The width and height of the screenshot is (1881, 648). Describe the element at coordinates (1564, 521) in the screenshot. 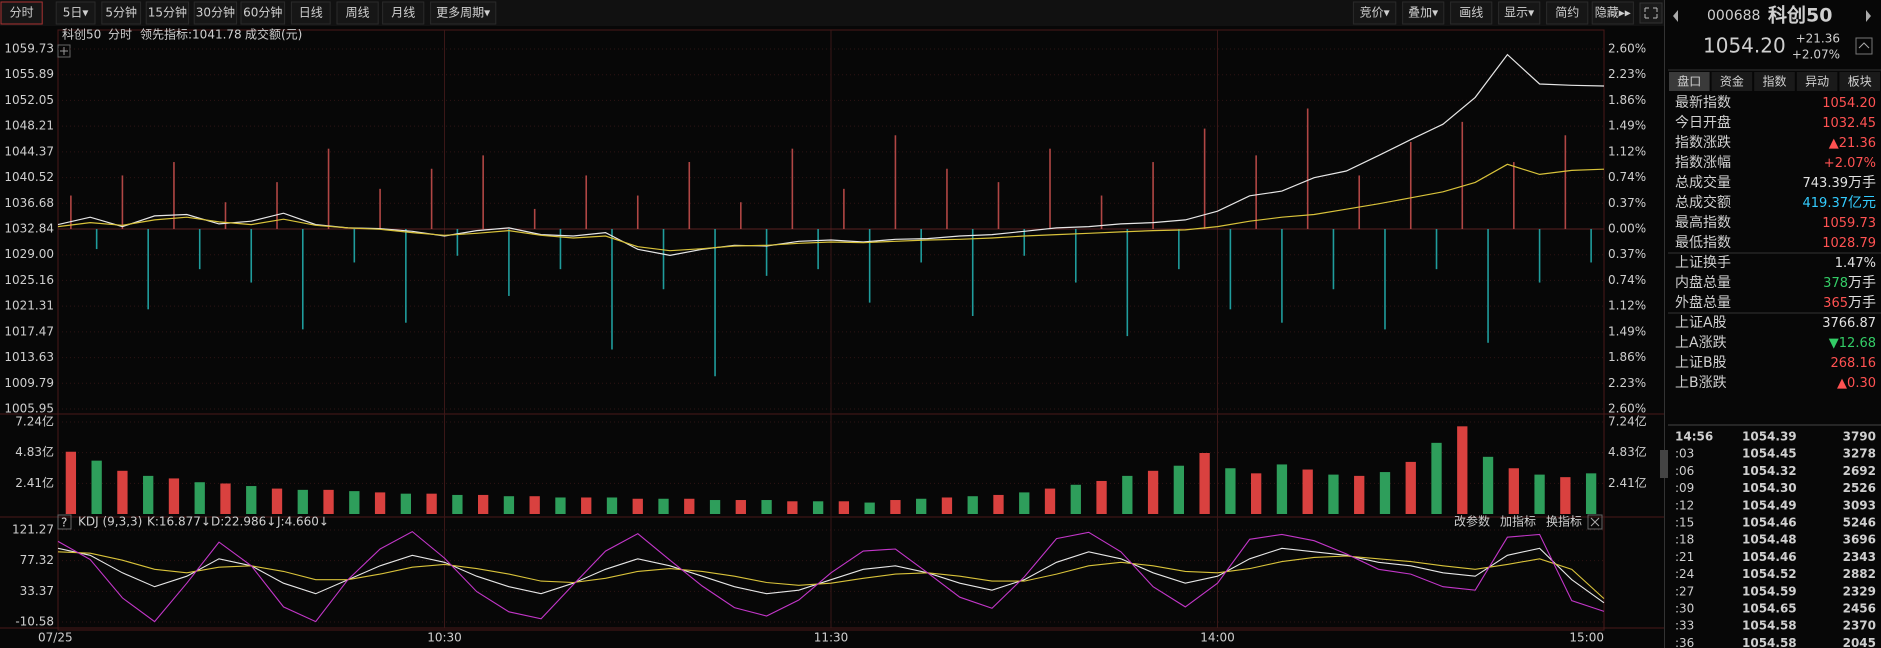

I see `kdj-button: 换指标` at that location.